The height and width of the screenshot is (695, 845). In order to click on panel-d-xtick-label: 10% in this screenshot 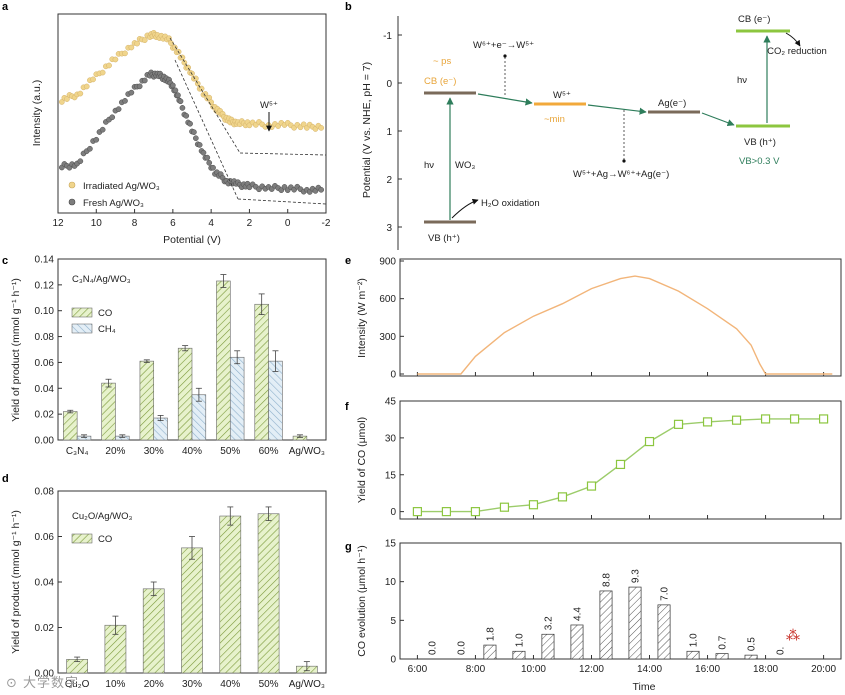, I will do `click(115, 684)`.